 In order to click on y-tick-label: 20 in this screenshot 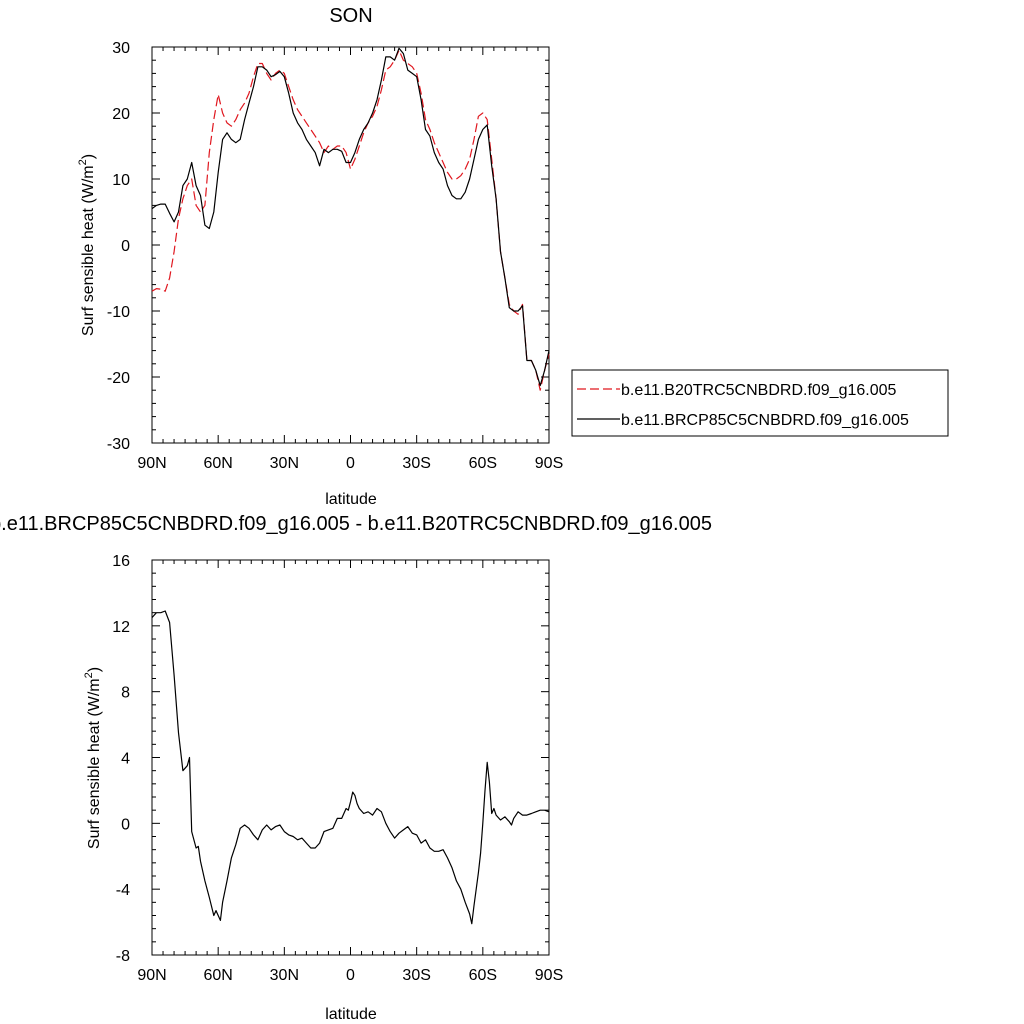, I will do `click(121, 114)`.